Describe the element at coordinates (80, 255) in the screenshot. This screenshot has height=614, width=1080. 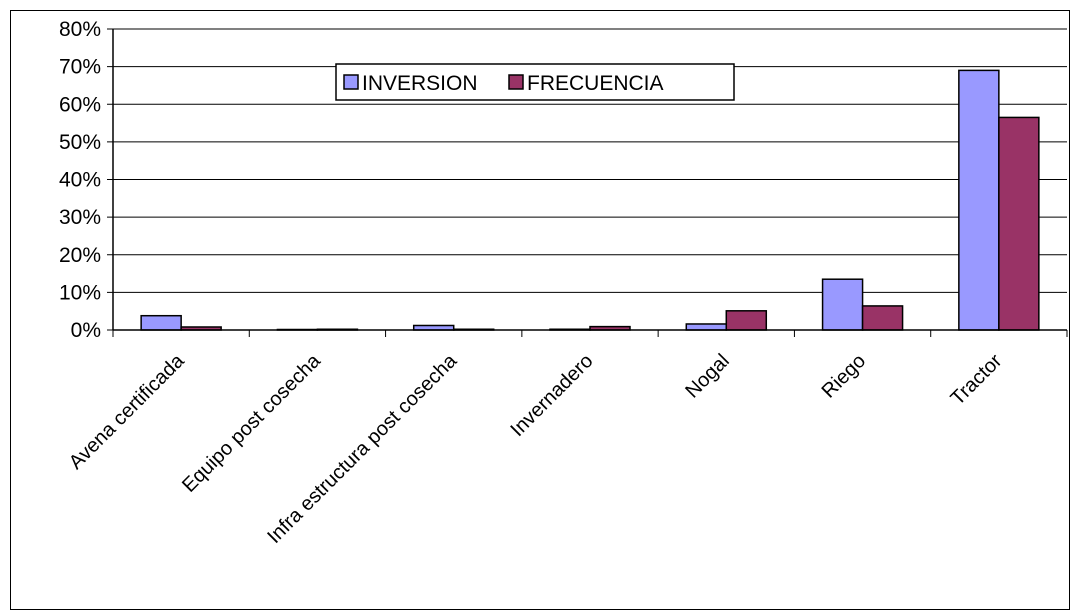
I see `y-tick-label: 20%` at that location.